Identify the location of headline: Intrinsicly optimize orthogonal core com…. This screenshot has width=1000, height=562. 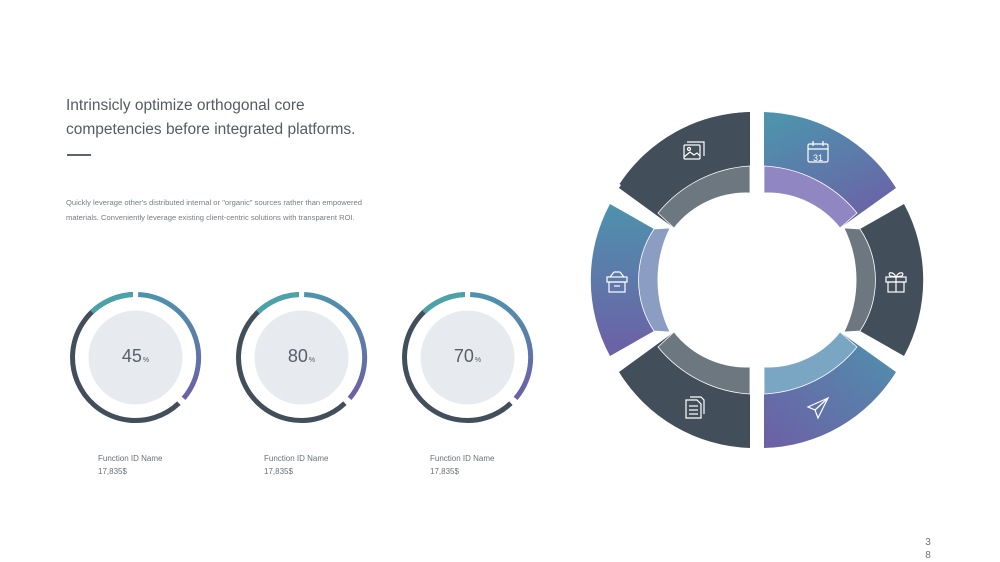
(236, 118).